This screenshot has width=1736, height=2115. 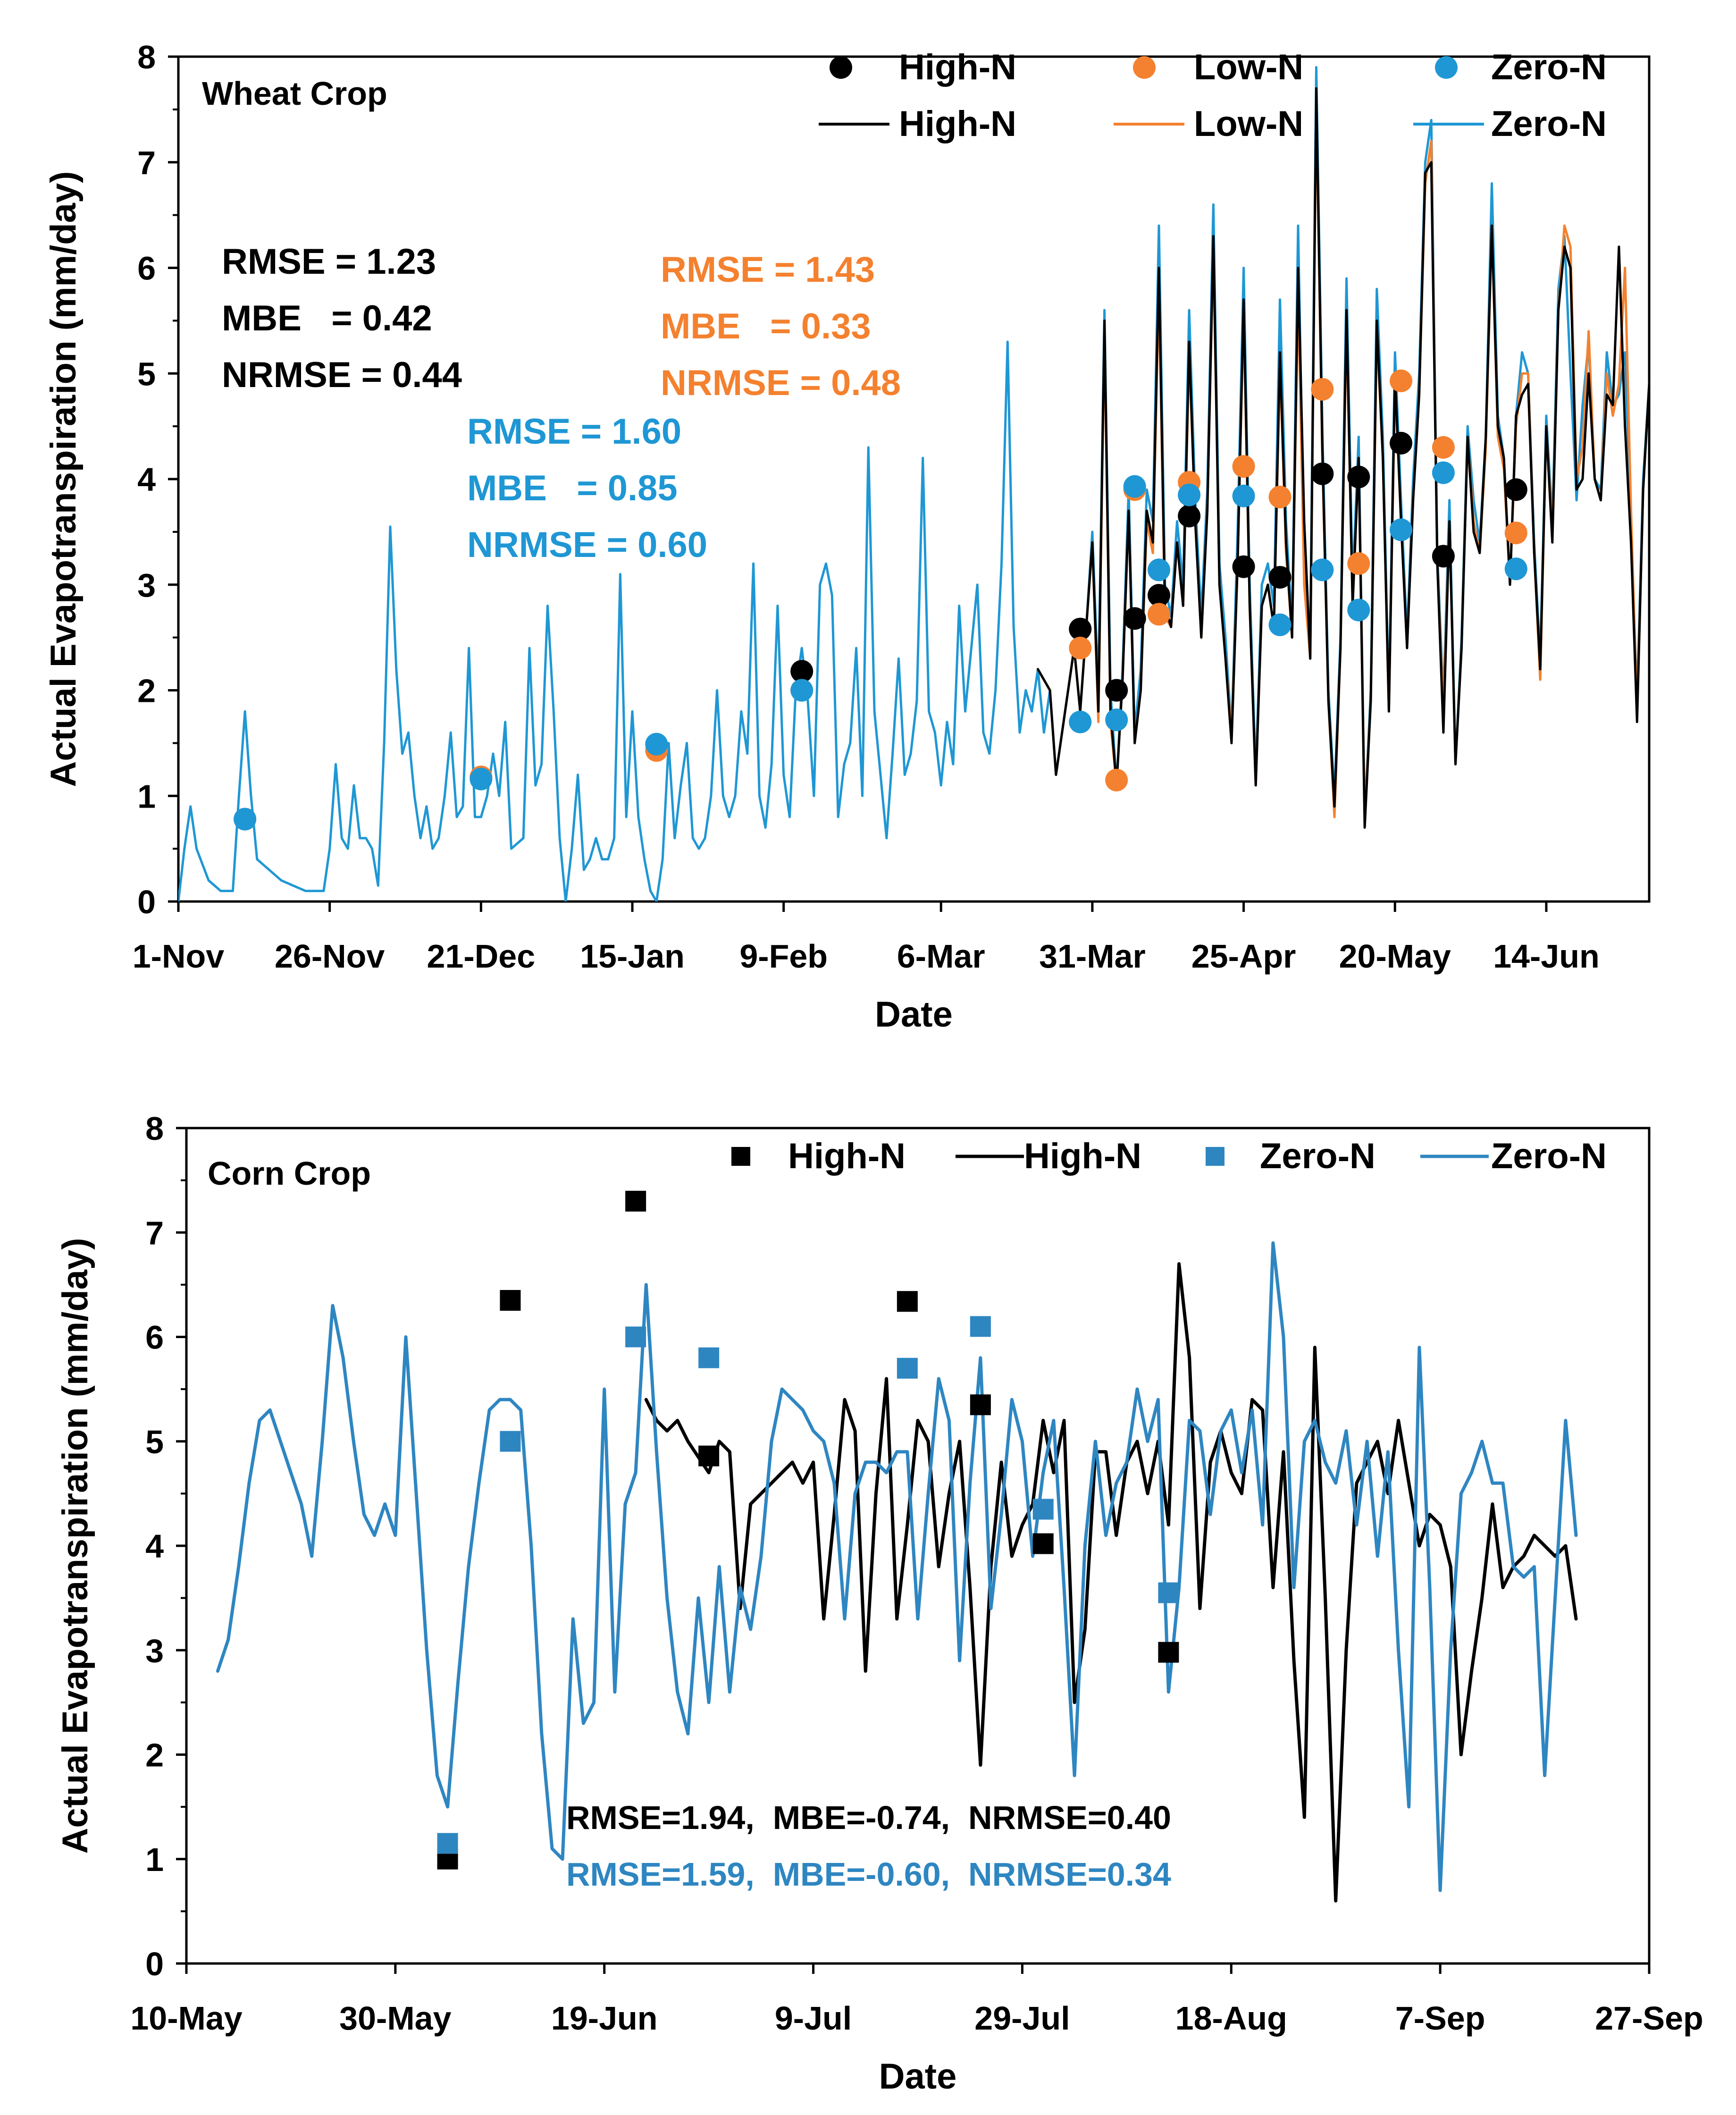 I want to click on x-tick-label: 30-May, so click(x=395, y=2018).